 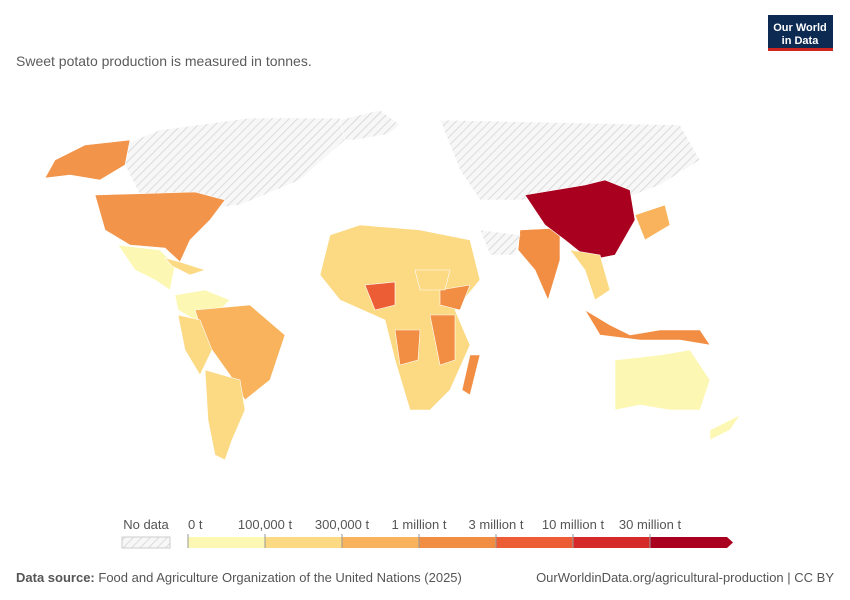 I want to click on logo: Our World in Data, so click(x=800, y=33).